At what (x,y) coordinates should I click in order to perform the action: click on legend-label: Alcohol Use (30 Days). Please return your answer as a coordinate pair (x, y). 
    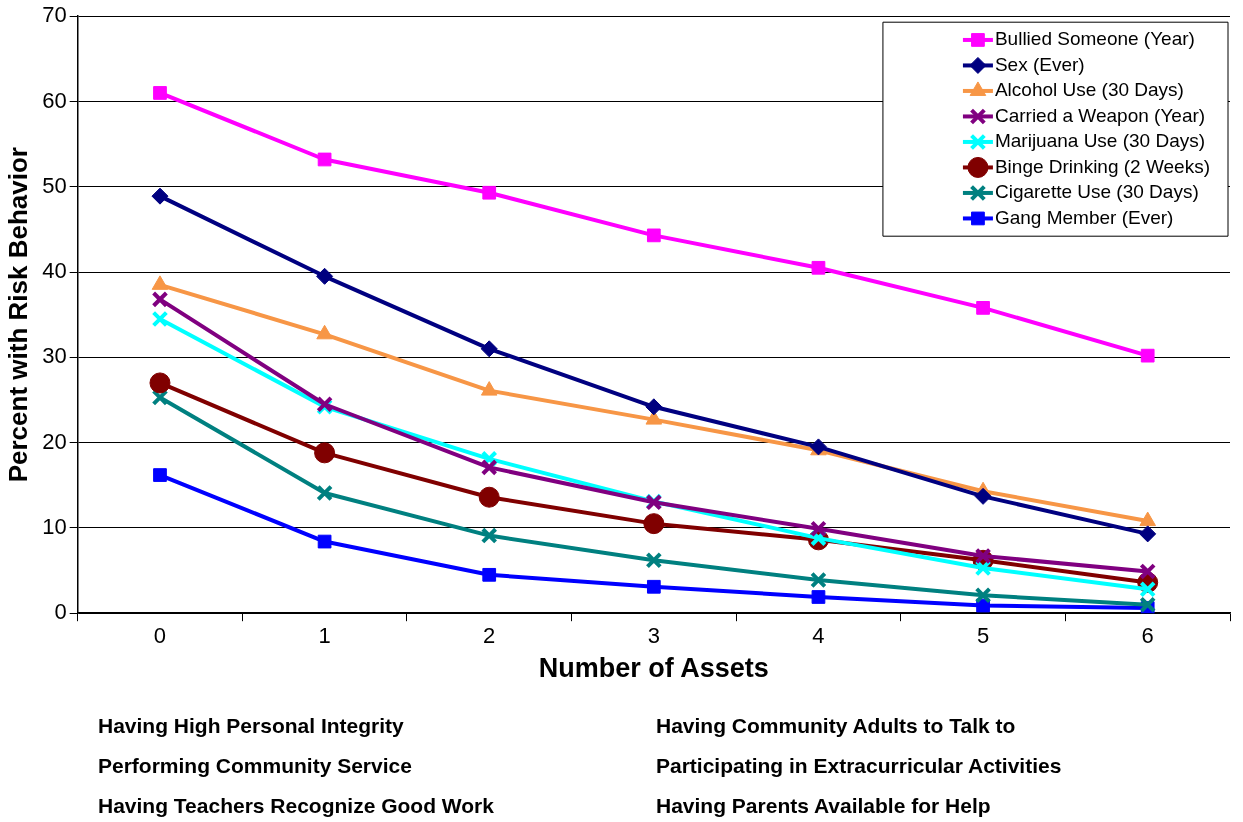
    Looking at the image, I should click on (1089, 90).